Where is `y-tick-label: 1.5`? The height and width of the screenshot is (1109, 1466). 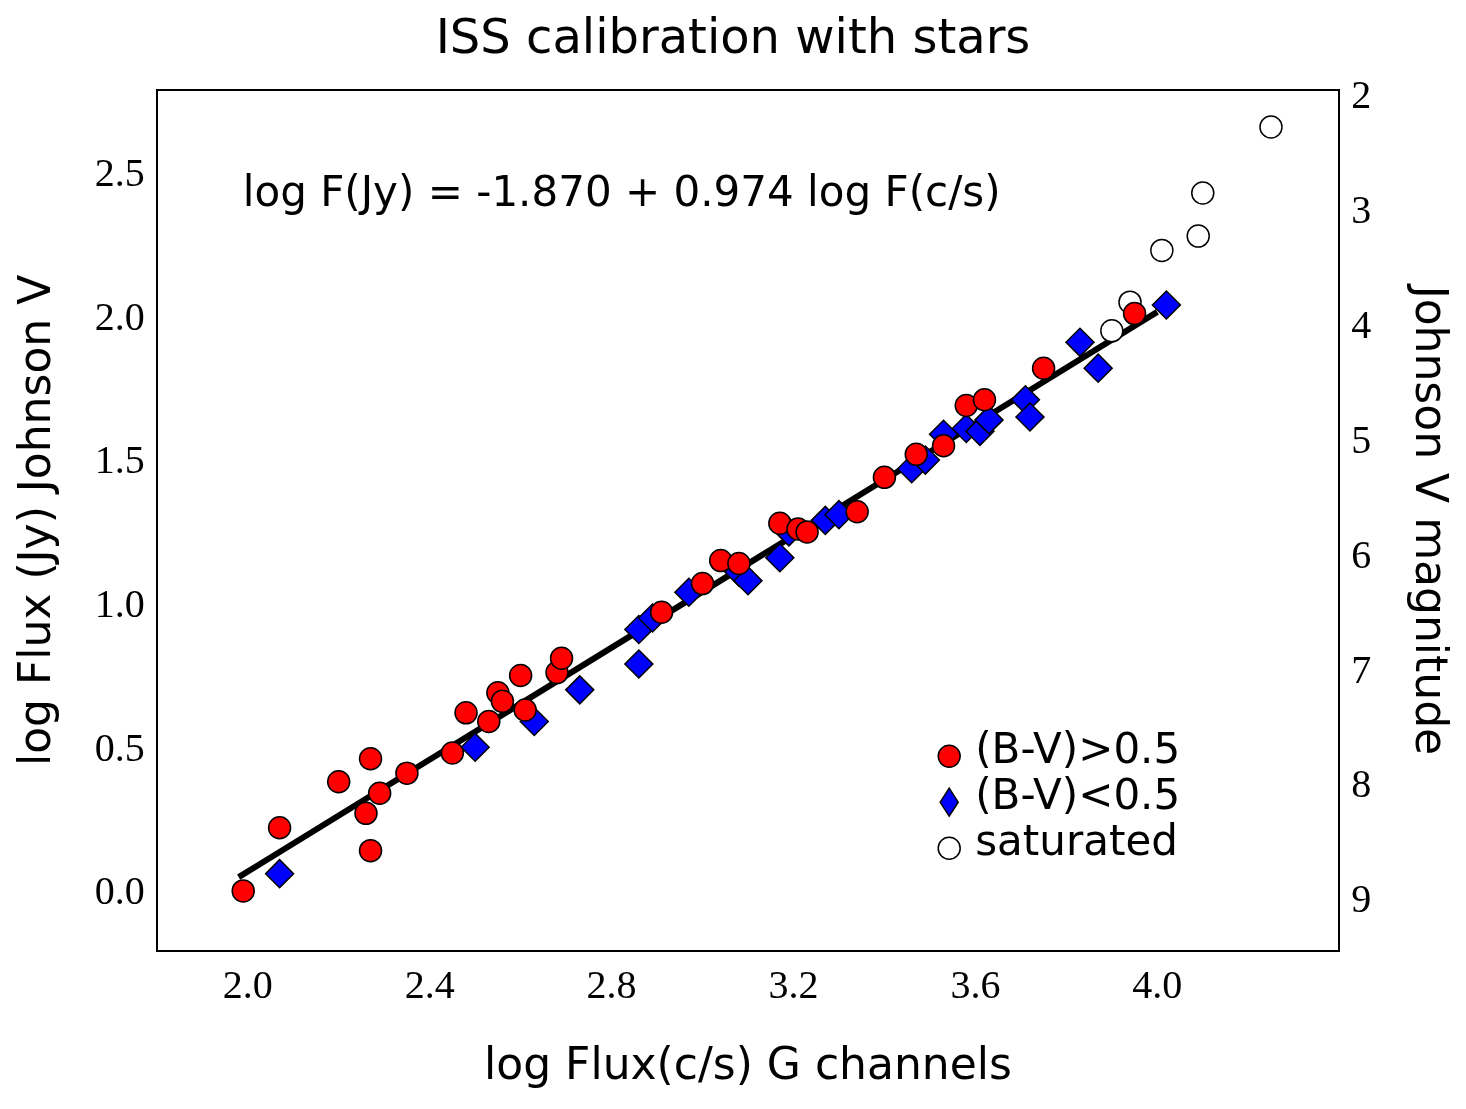
y-tick-label: 1.5 is located at coordinates (119, 460).